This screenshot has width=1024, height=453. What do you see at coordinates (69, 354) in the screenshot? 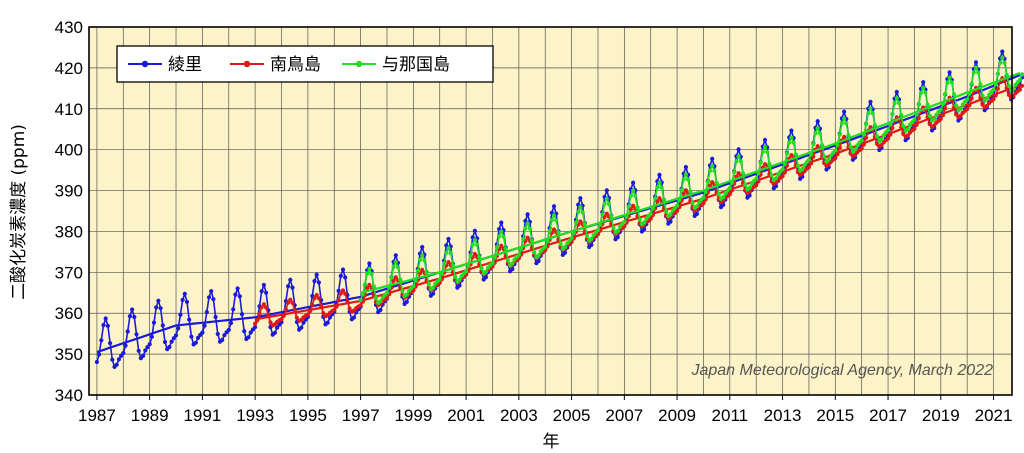
I see `y-tick-label: 350` at bounding box center [69, 354].